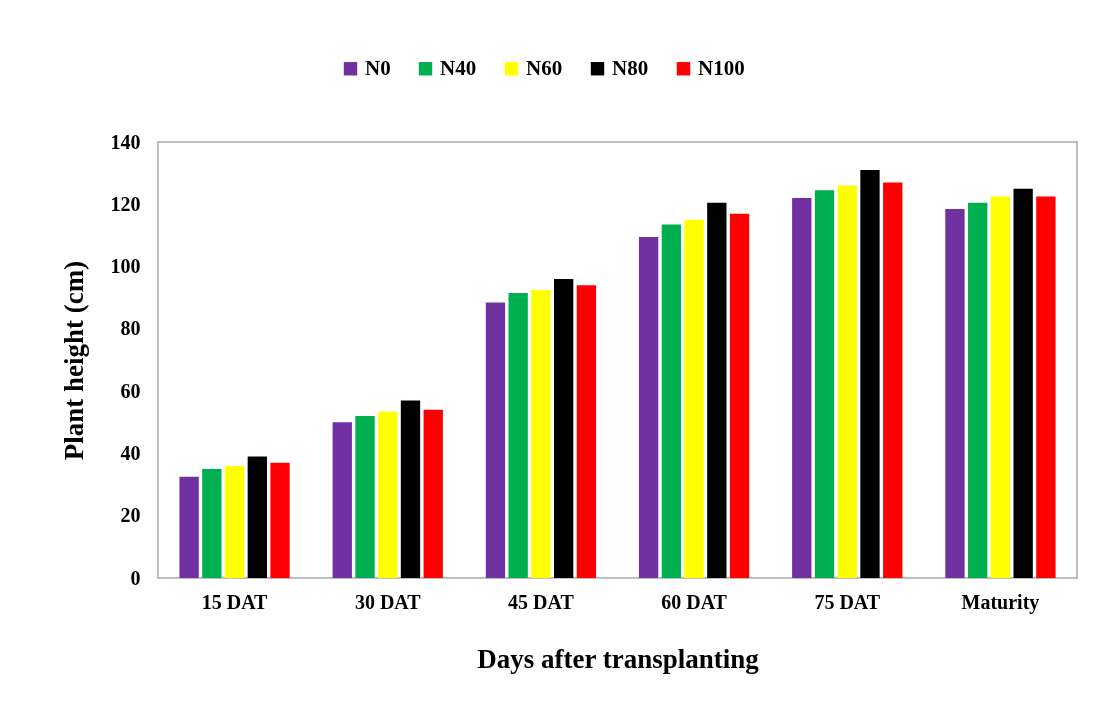  What do you see at coordinates (130, 390) in the screenshot?
I see `y-tick-label: 60` at bounding box center [130, 390].